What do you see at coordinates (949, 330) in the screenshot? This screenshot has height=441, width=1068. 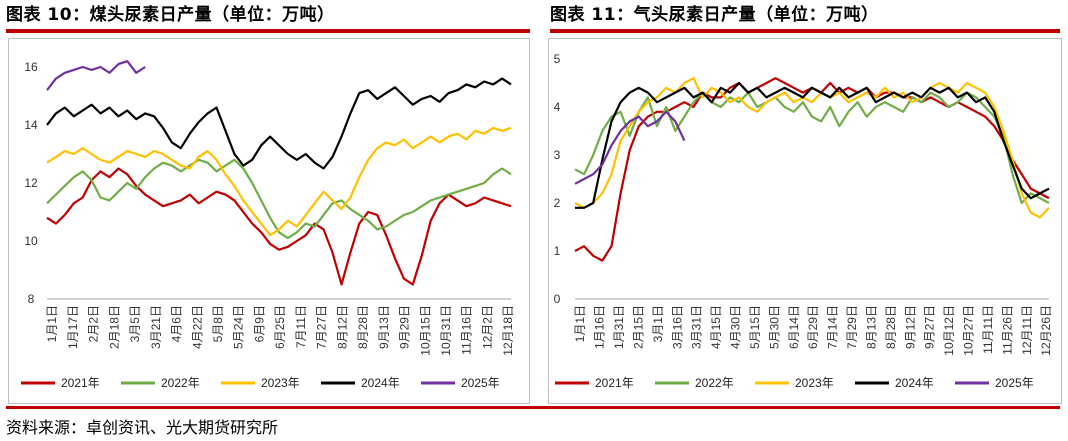 I see `x-tick-label: 10月12日` at bounding box center [949, 330].